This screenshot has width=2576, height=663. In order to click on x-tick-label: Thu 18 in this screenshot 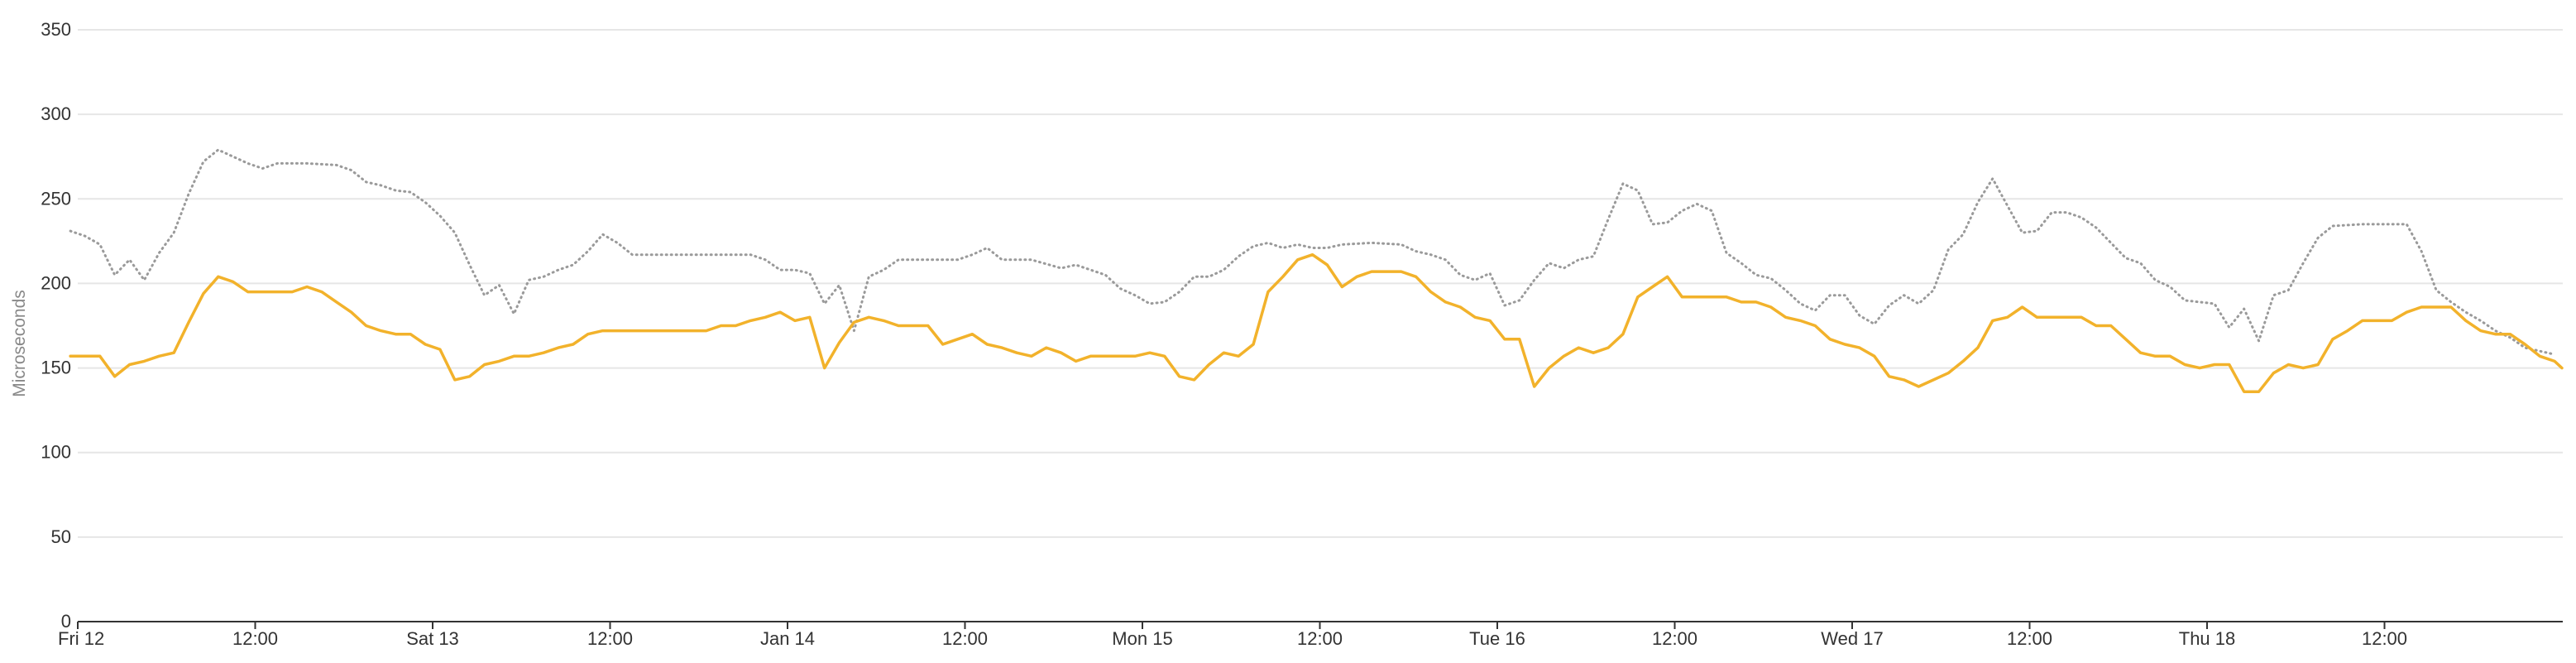, I will do `click(2207, 638)`.